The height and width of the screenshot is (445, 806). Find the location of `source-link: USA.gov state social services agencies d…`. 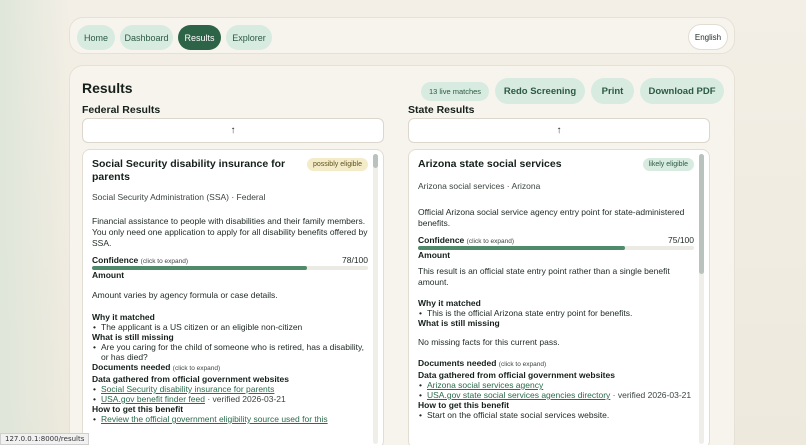

source-link: USA.gov state social services agencies d… is located at coordinates (519, 395).